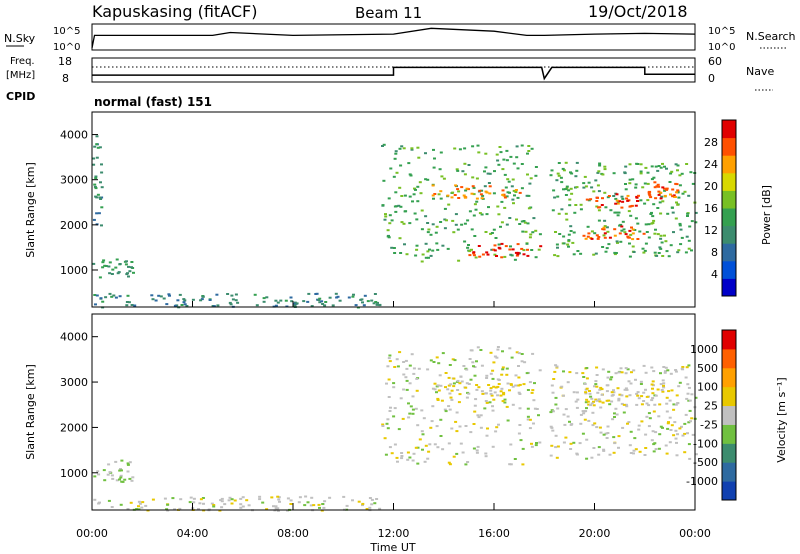 The height and width of the screenshot is (554, 800). I want to click on y-tick-label: 2000, so click(74, 427).